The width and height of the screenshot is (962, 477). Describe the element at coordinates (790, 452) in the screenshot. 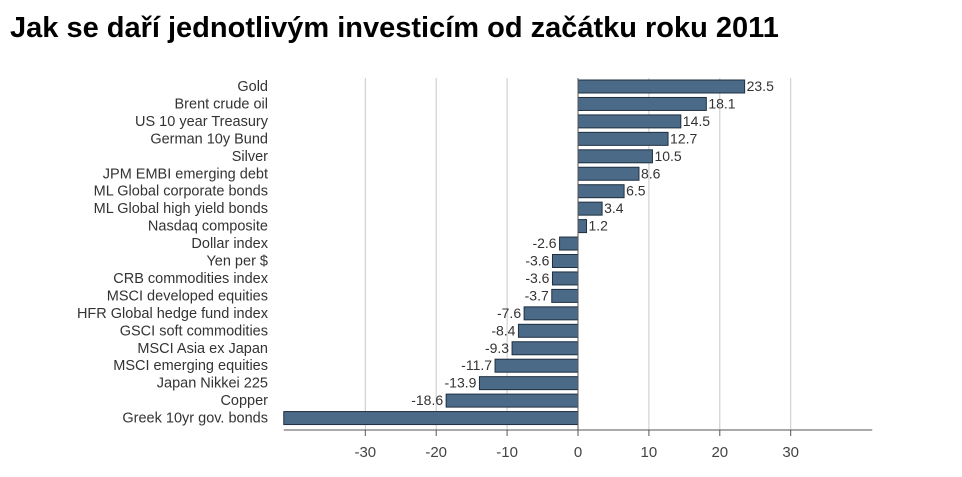

I see `x-tick-label: 30` at that location.